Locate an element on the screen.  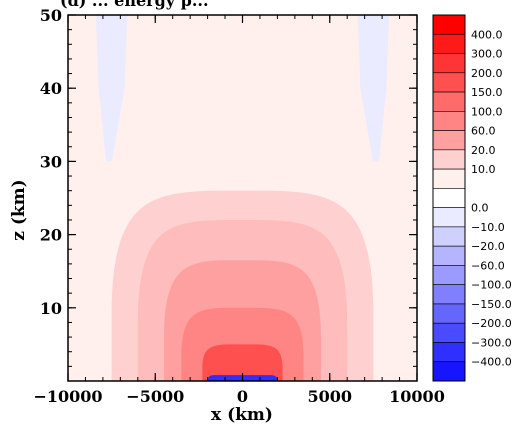
y-tick-label: 10 is located at coordinates (51, 308).